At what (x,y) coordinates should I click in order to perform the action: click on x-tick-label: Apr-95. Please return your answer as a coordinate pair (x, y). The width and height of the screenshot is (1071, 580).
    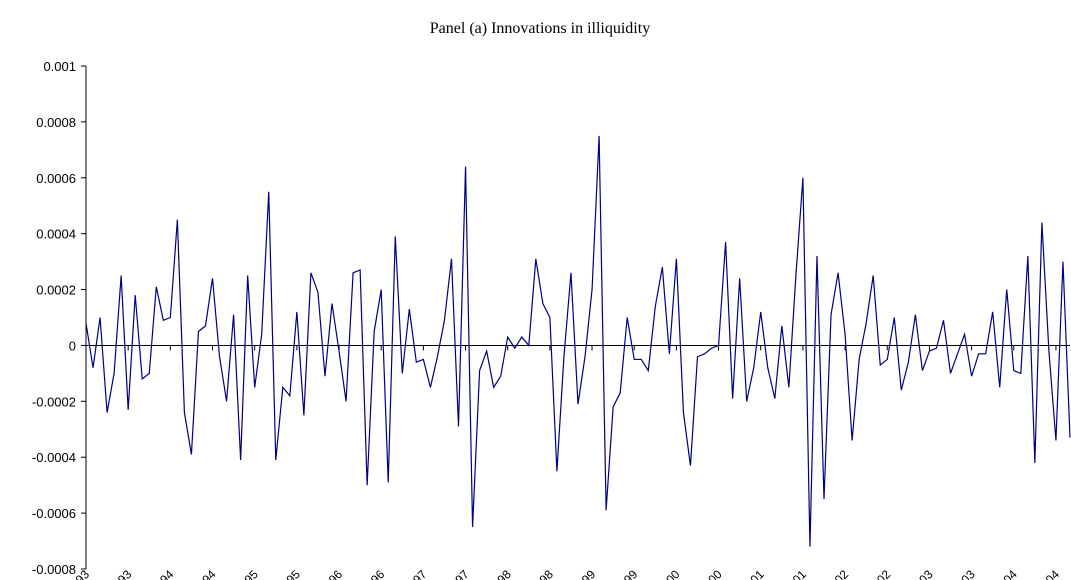
    Looking at the image, I should click on (243, 573).